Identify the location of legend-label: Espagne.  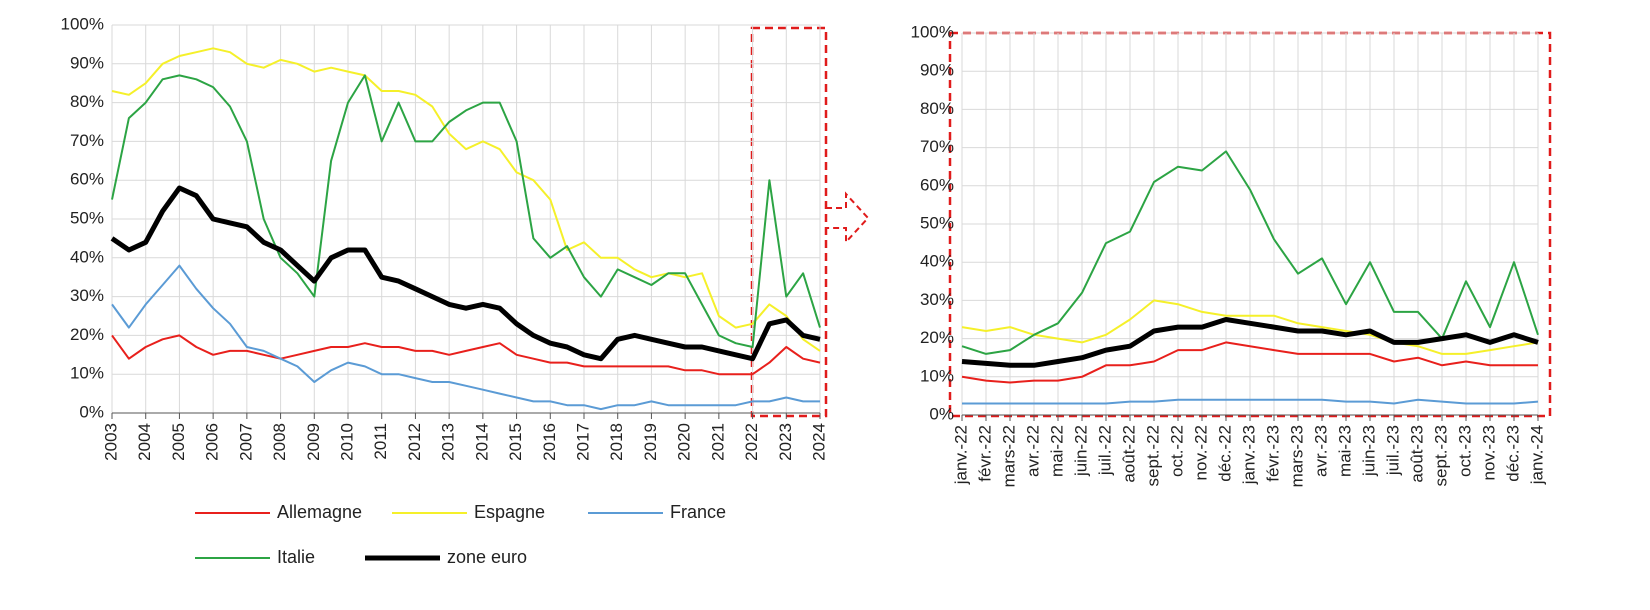
(509, 512).